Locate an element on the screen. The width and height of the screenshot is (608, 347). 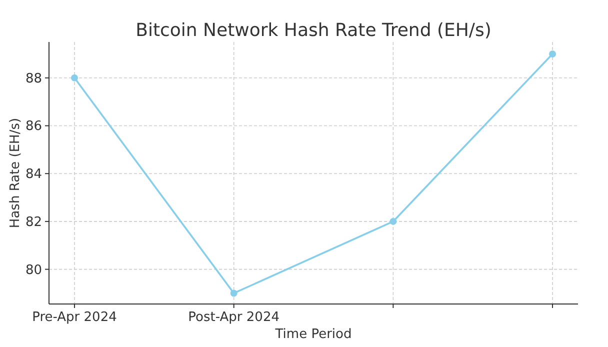
y-axis-title: Hash Rate (EH/s) is located at coordinates (15, 173).